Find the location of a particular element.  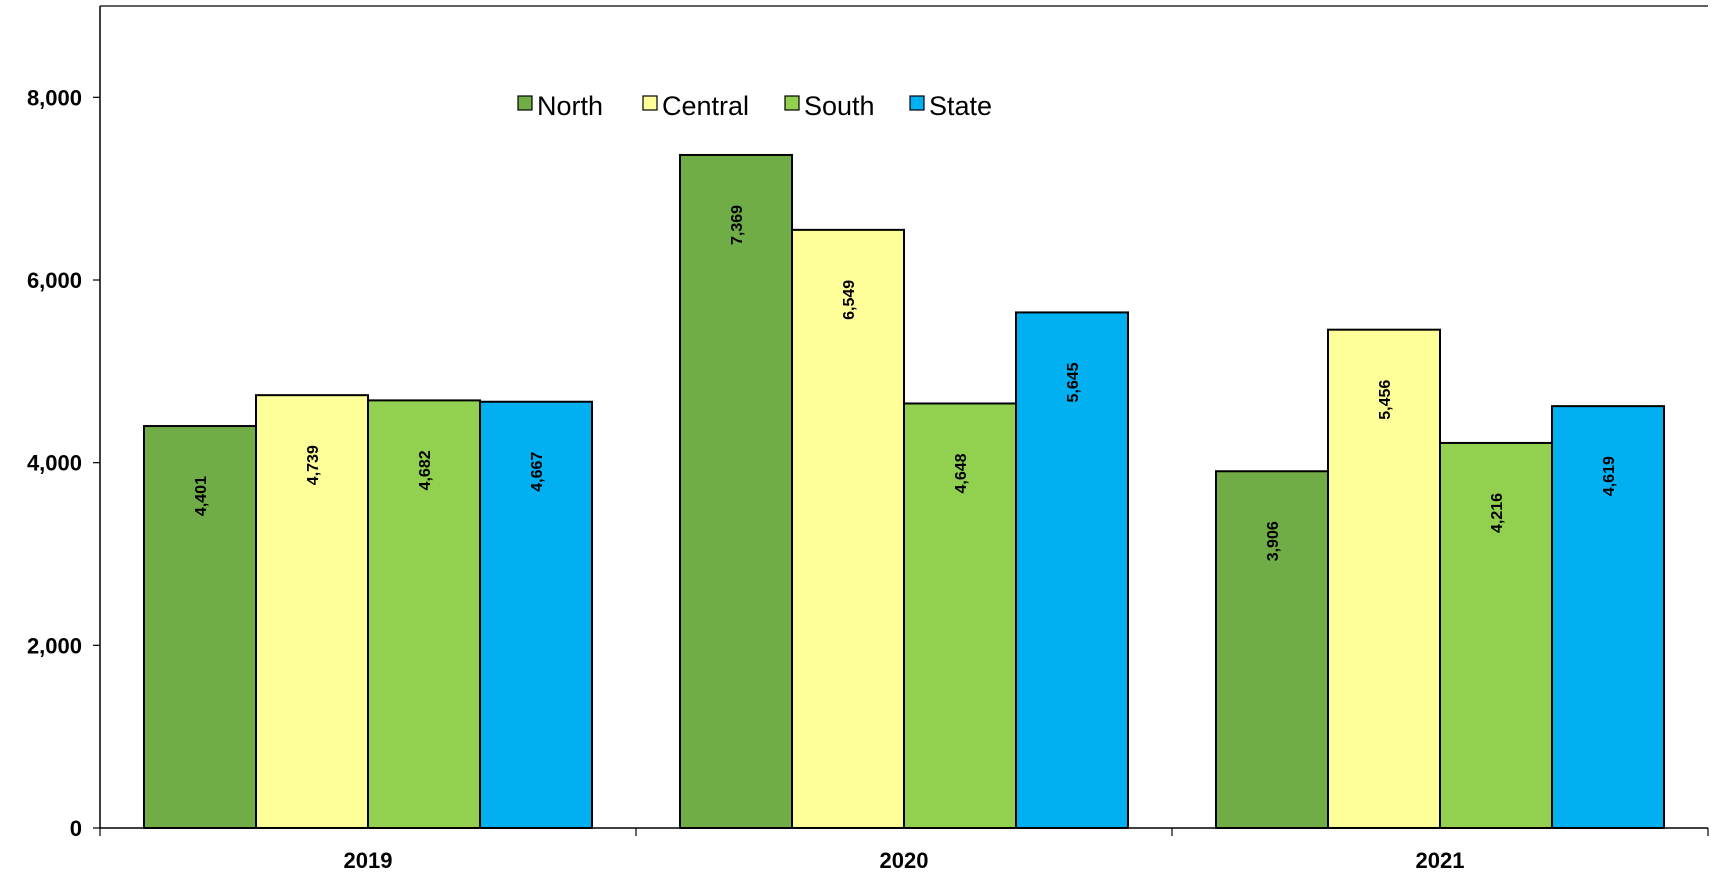

bar-state-2020 is located at coordinates (1072, 570).